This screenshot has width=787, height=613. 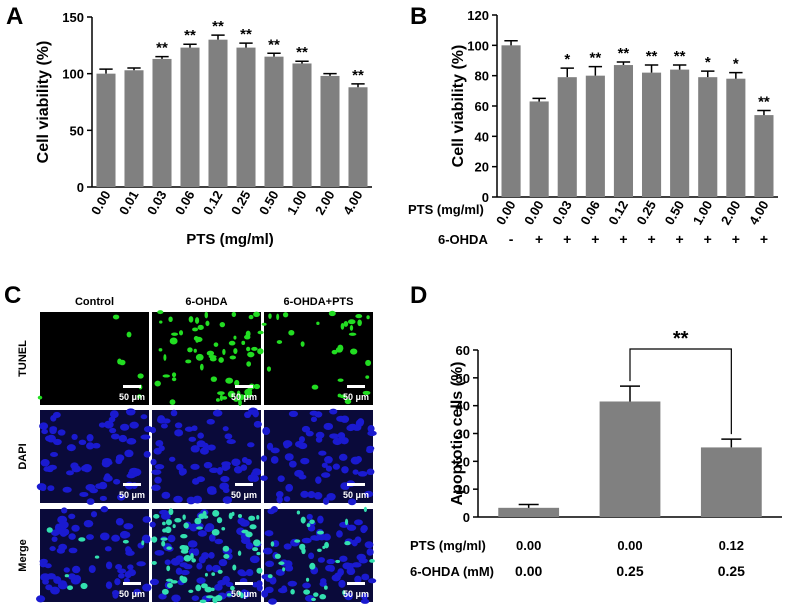 What do you see at coordinates (77, 130) in the screenshot?
I see `y-tick-label: 50` at bounding box center [77, 130].